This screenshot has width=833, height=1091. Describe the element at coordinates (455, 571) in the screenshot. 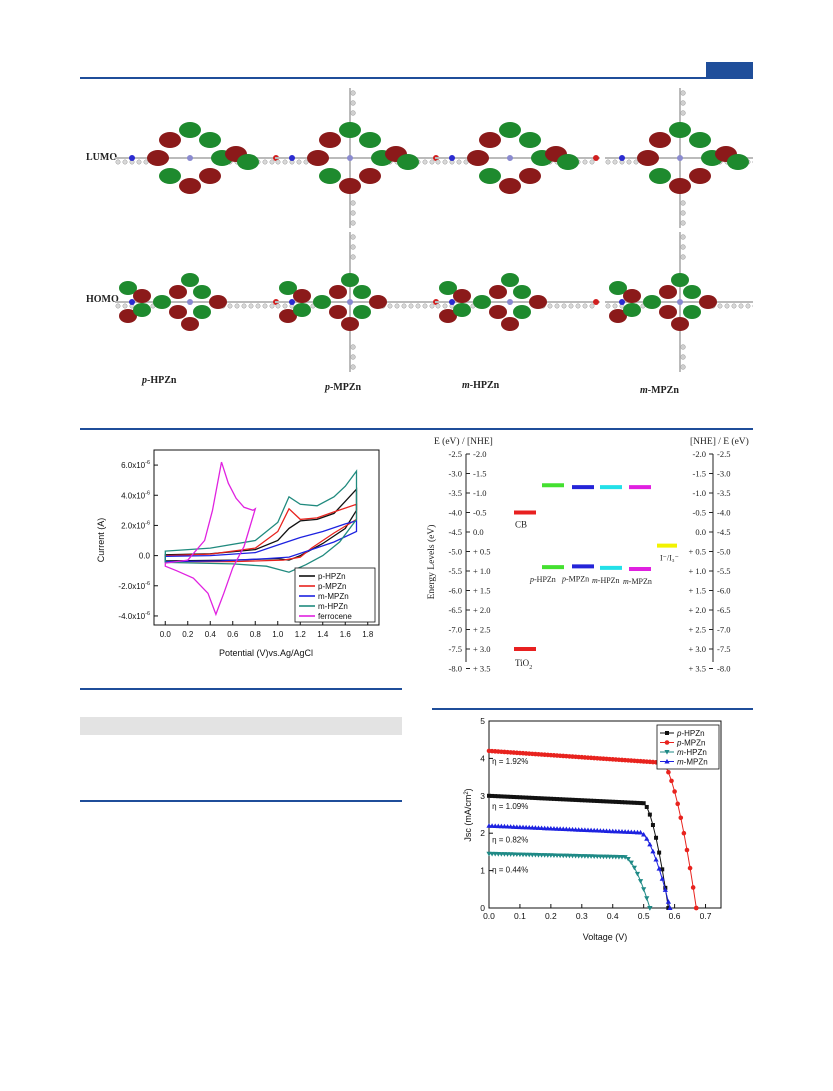

I see `energy-e-tick-label: -5.5` at that location.